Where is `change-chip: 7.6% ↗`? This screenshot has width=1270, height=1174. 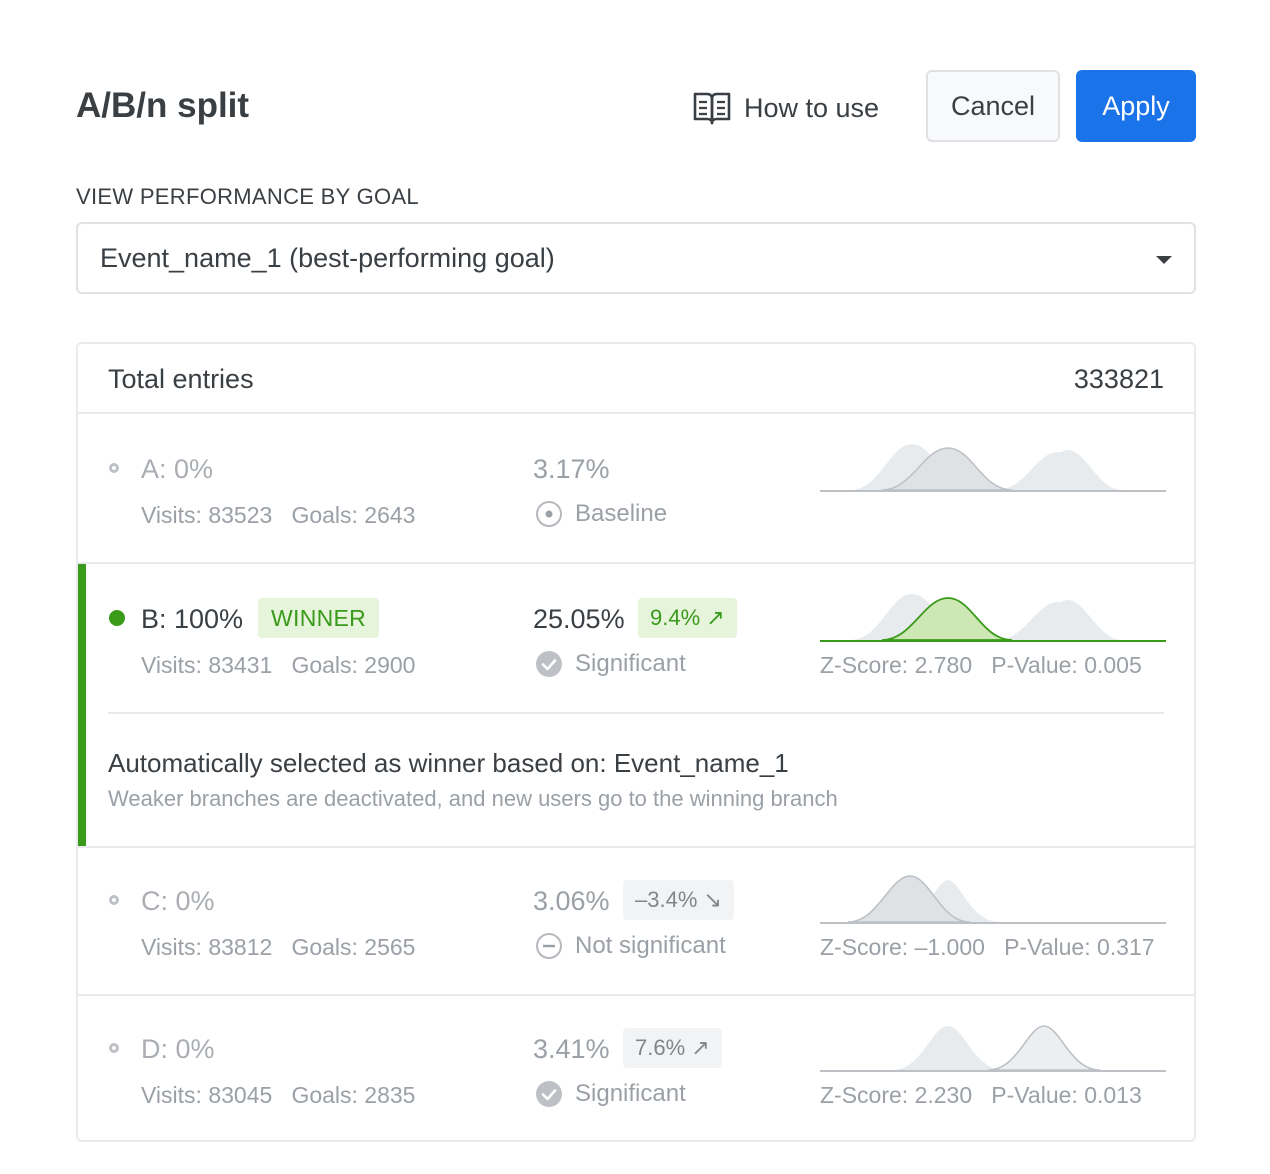
change-chip: 7.6% ↗ is located at coordinates (672, 1048).